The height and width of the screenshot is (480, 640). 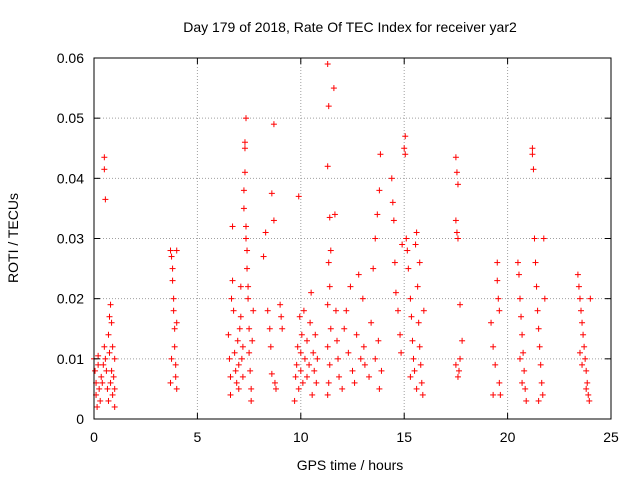 What do you see at coordinates (354, 437) in the screenshot?
I see `x-tick-labels: 0 5 10 15 20 25` at bounding box center [354, 437].